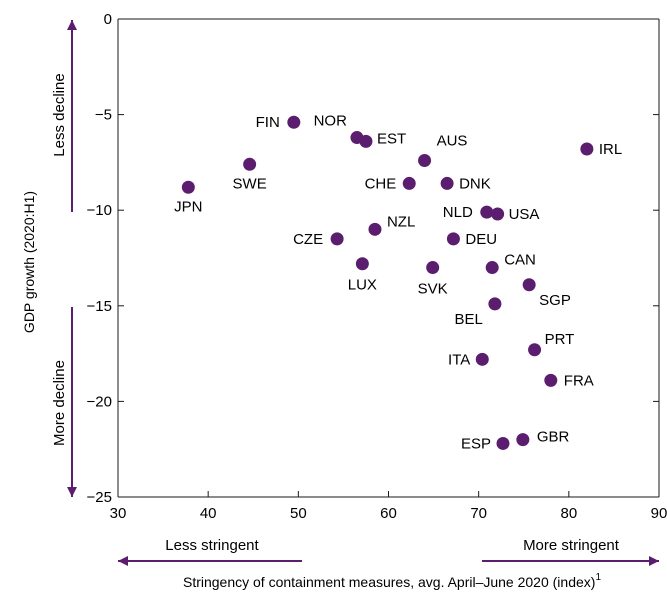 Image resolution: width=667 pixels, height=601 pixels. I want to click on data-label-che: CHE, so click(381, 183).